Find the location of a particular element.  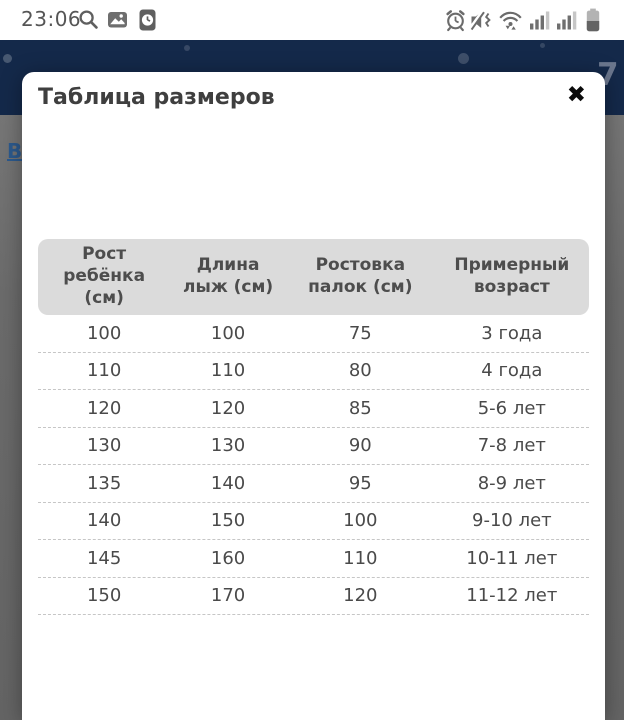

table-cell: 145 is located at coordinates (104, 558).